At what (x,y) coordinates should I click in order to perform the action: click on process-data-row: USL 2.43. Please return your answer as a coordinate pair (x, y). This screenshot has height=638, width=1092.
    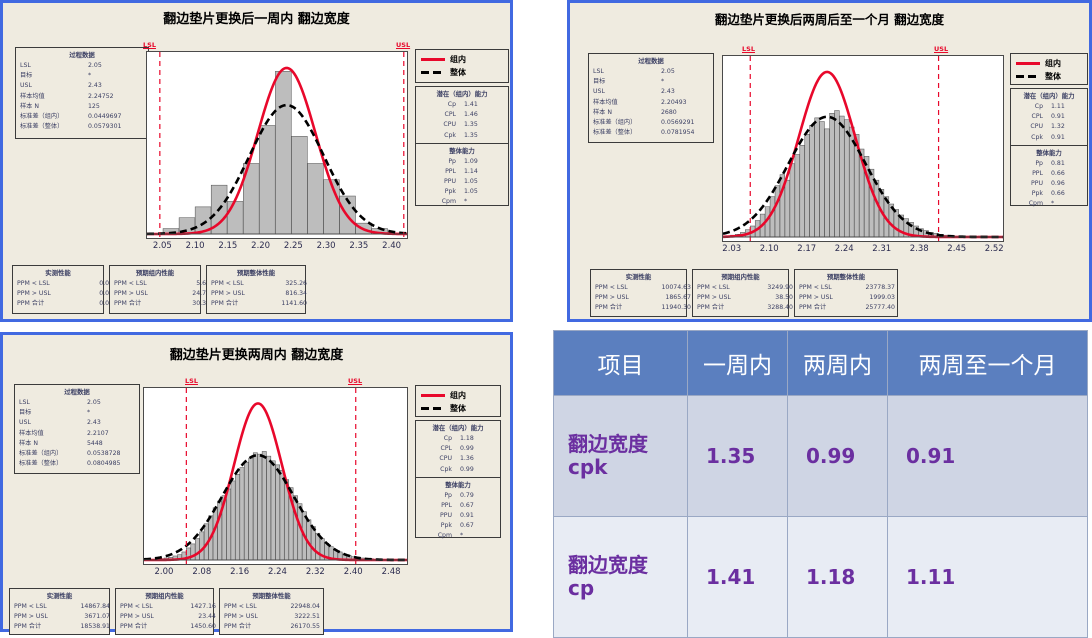
    Looking at the image, I should click on (61, 86).